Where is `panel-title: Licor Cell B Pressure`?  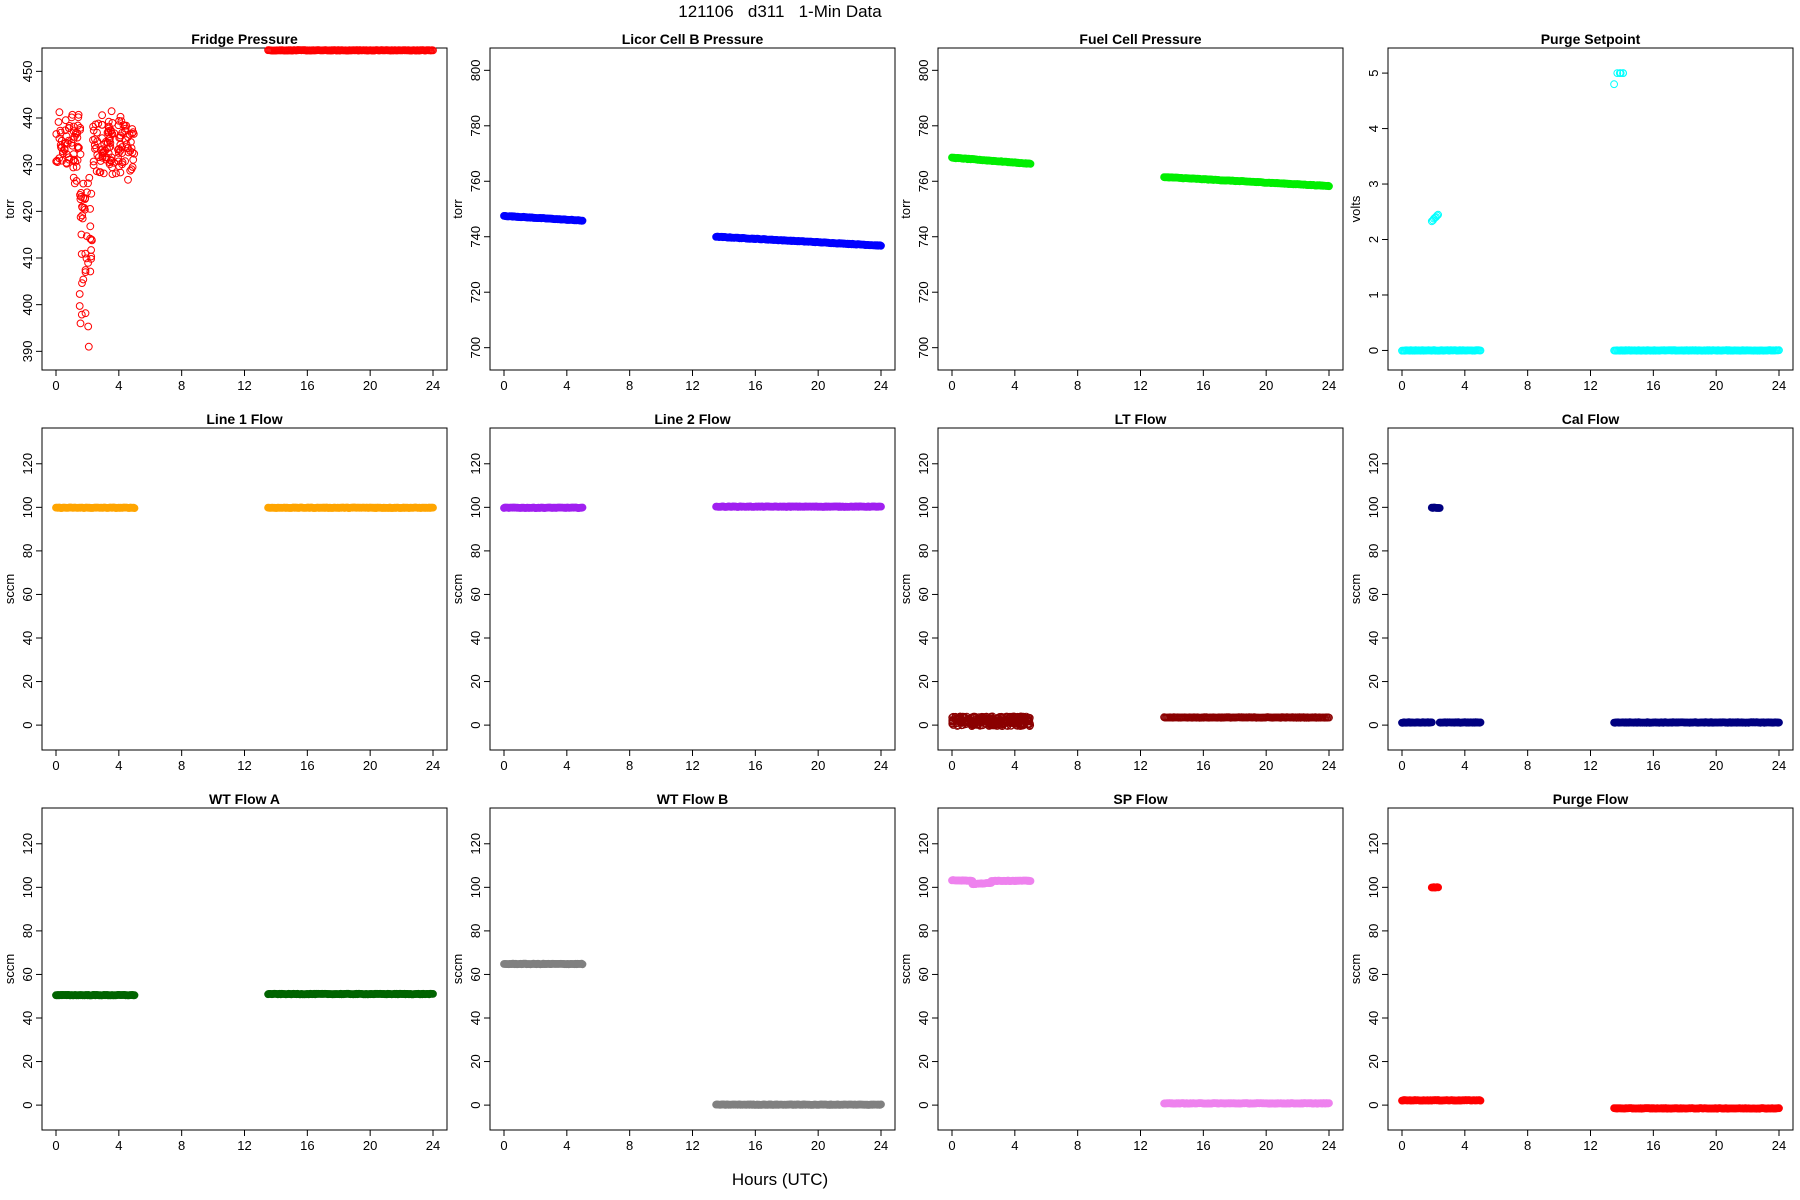
panel-title: Licor Cell B Pressure is located at coordinates (693, 39).